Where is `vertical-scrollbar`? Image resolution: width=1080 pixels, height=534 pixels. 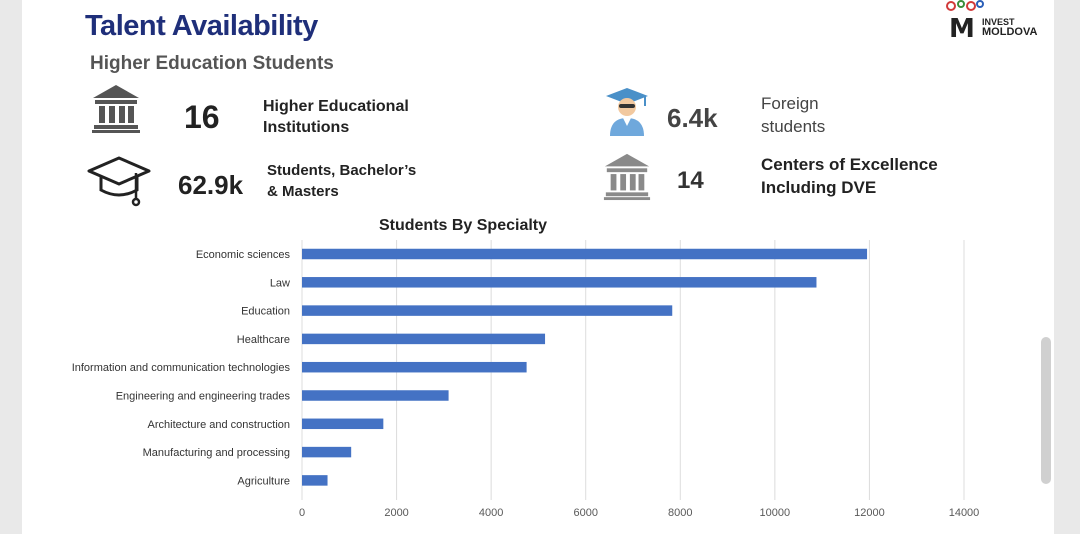 vertical-scrollbar is located at coordinates (1046, 410).